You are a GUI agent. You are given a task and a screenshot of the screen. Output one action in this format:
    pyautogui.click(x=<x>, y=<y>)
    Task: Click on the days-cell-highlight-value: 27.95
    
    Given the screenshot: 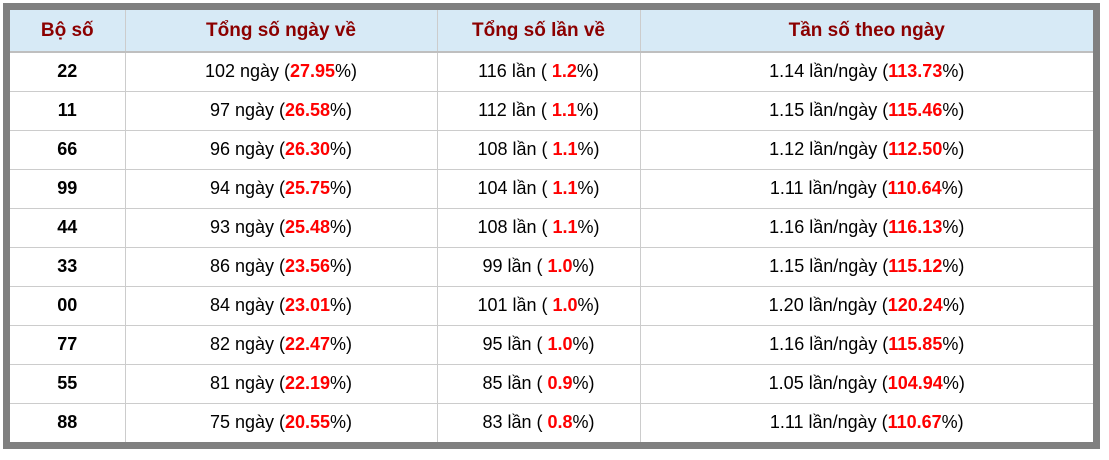 What is the action you would take?
    pyautogui.click(x=313, y=71)
    